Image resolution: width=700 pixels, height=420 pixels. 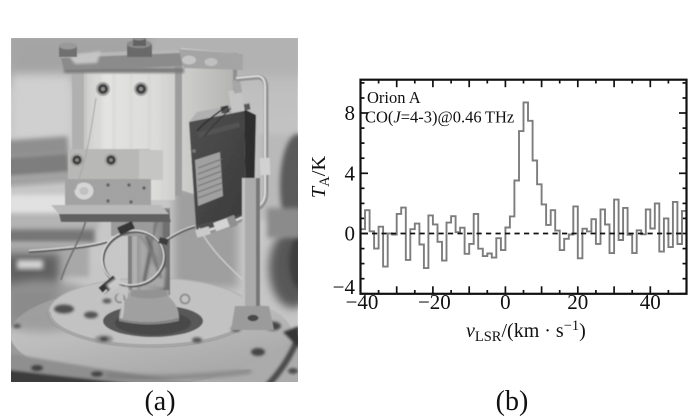 I want to click on svg-text: 8, so click(x=350, y=113).